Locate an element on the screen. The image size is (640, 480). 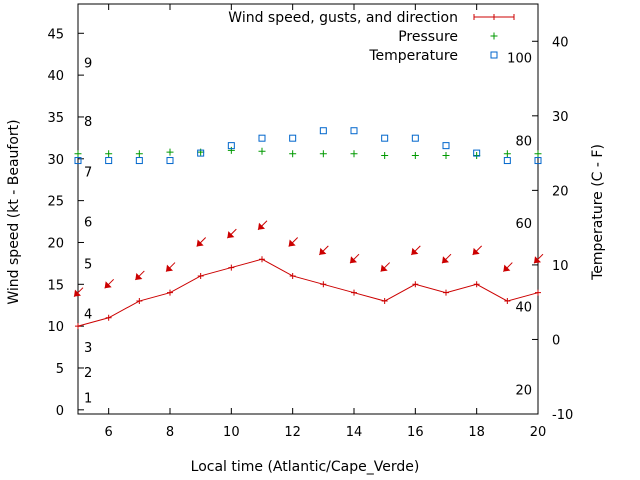
beaufort-label: 7 is located at coordinates (88, 172).